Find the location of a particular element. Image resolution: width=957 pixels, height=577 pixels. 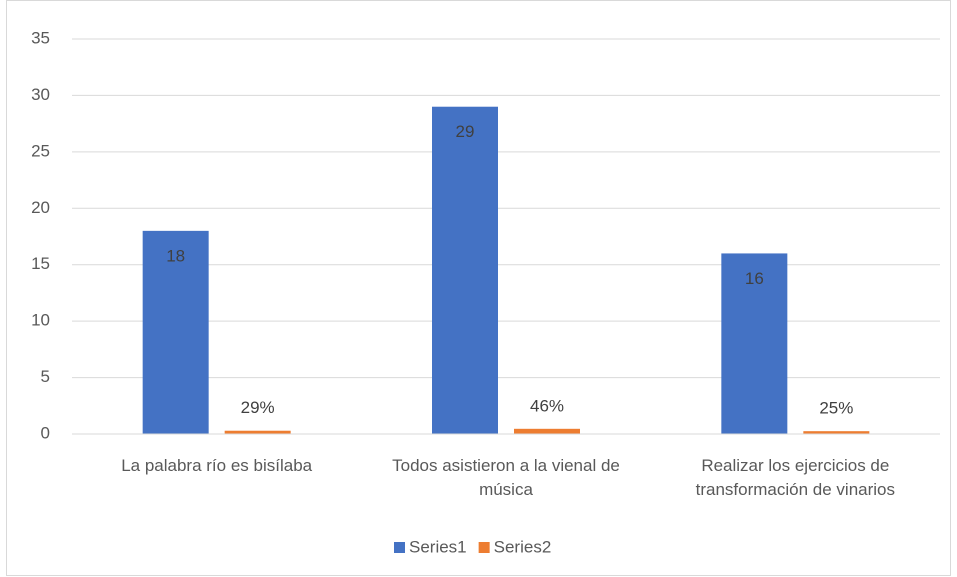

y-tick-label: 25 is located at coordinates (40, 150).